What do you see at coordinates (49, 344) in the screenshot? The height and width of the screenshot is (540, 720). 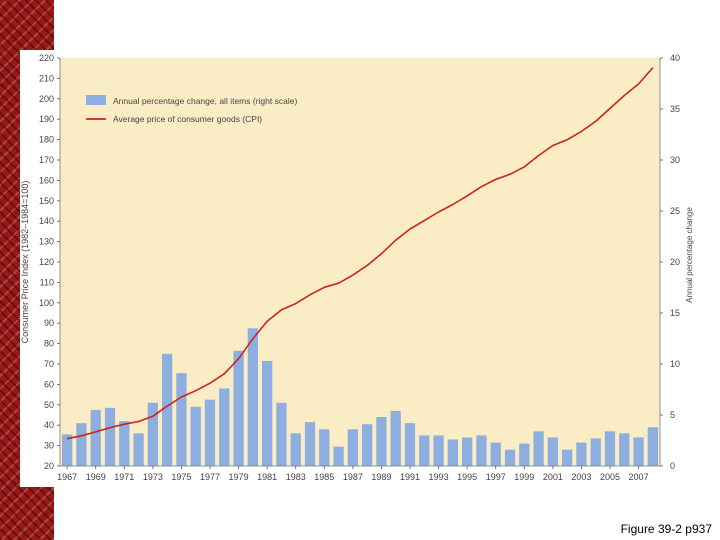 I see `left-axis-tick-label: 80` at bounding box center [49, 344].